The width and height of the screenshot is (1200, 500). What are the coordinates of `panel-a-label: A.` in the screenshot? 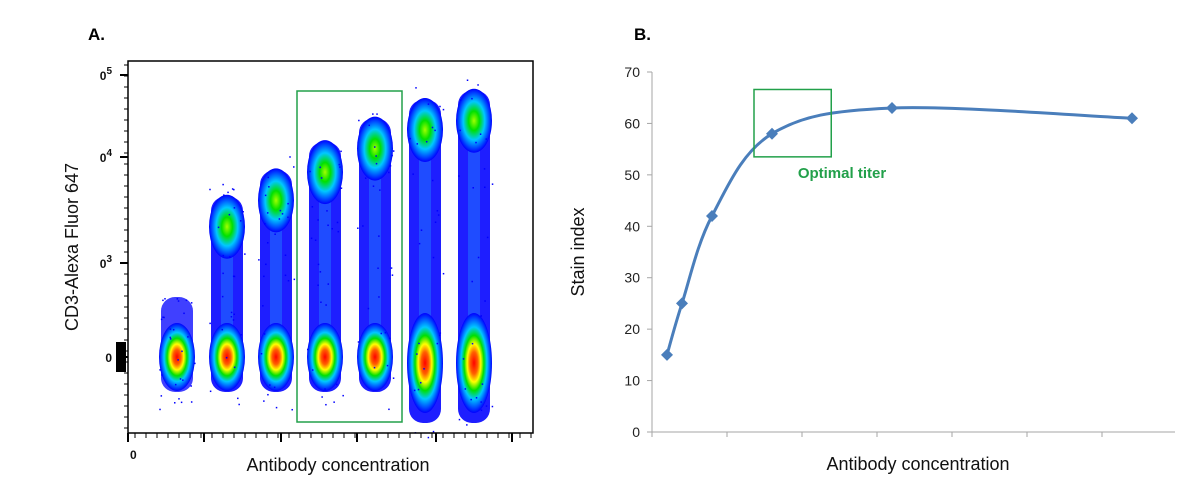 It's located at (96, 34).